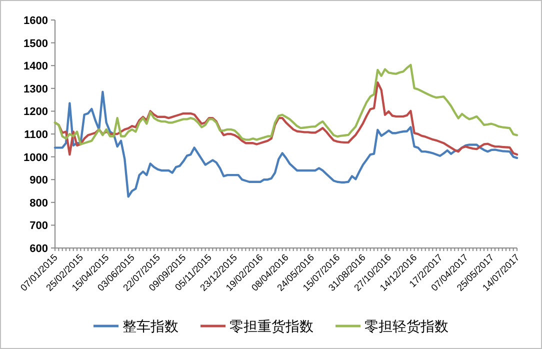 Image resolution: width=542 pixels, height=349 pixels. I want to click on y-tick-label: 900, so click(39, 180).